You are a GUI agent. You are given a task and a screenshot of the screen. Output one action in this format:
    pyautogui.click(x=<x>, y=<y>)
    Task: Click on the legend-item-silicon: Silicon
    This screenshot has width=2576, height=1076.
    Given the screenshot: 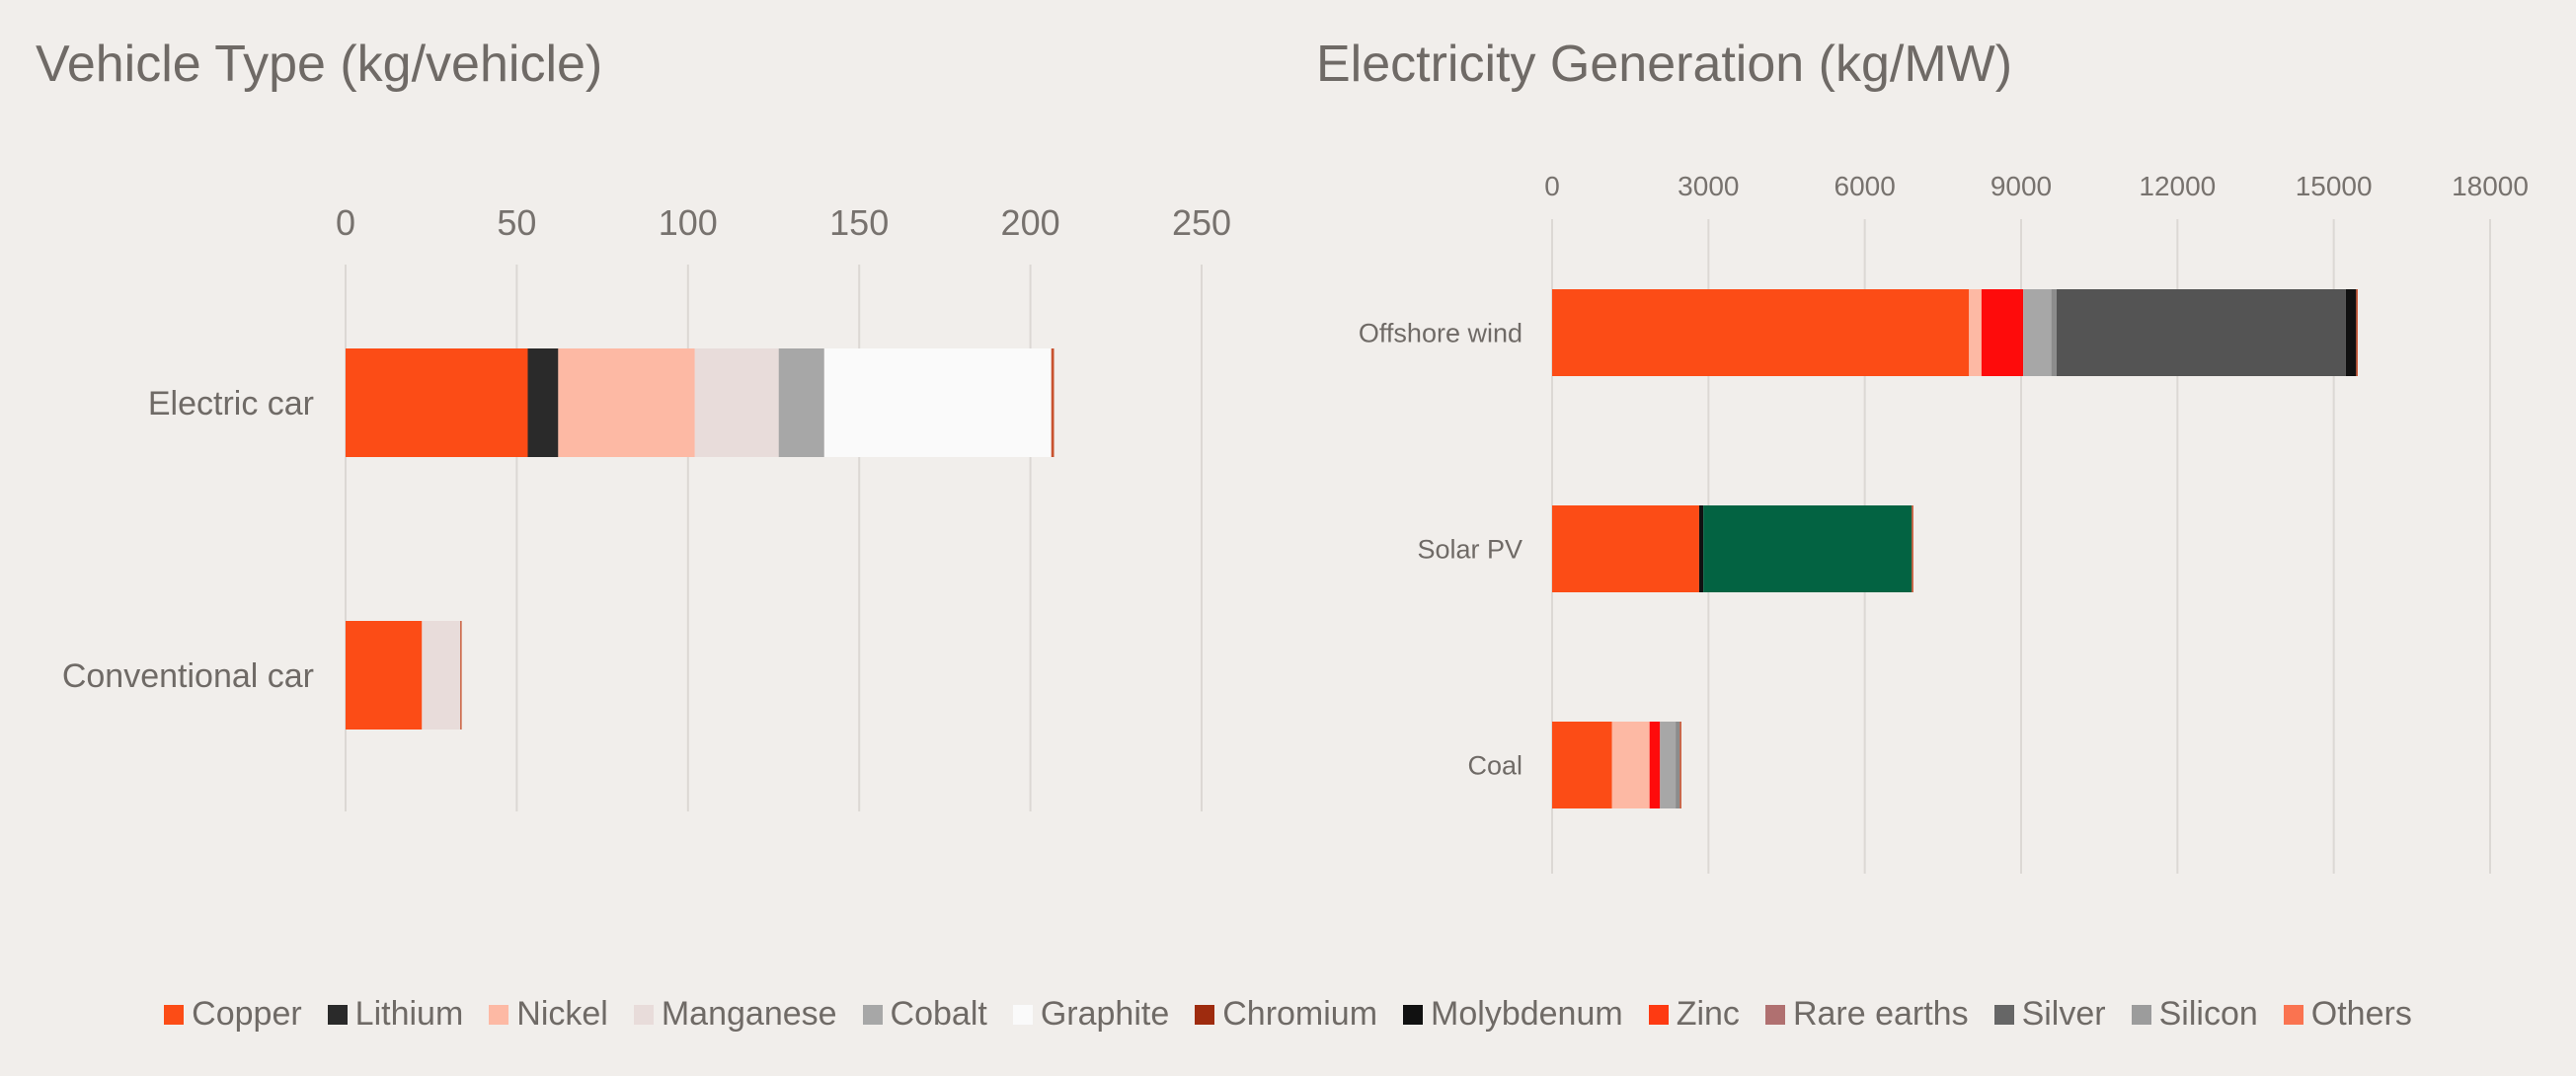 What is the action you would take?
    pyautogui.click(x=2194, y=1015)
    